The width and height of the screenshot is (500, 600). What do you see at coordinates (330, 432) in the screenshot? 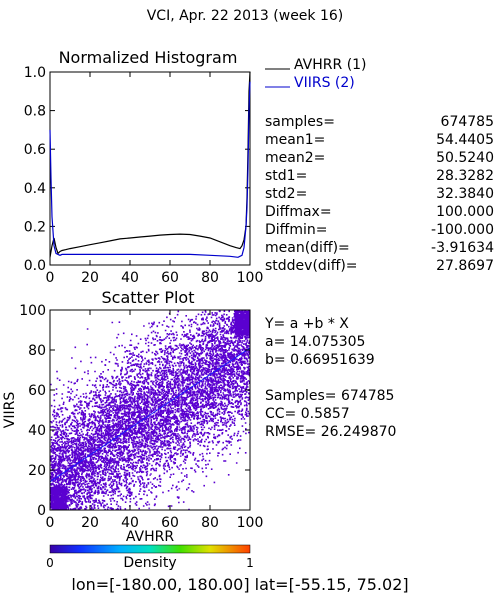
I see `regression-rmse: RMSE= 26.249870` at bounding box center [330, 432].